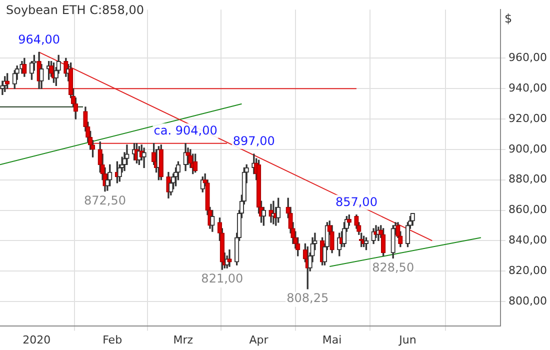  I want to click on annotation: 808,25, so click(307, 298).